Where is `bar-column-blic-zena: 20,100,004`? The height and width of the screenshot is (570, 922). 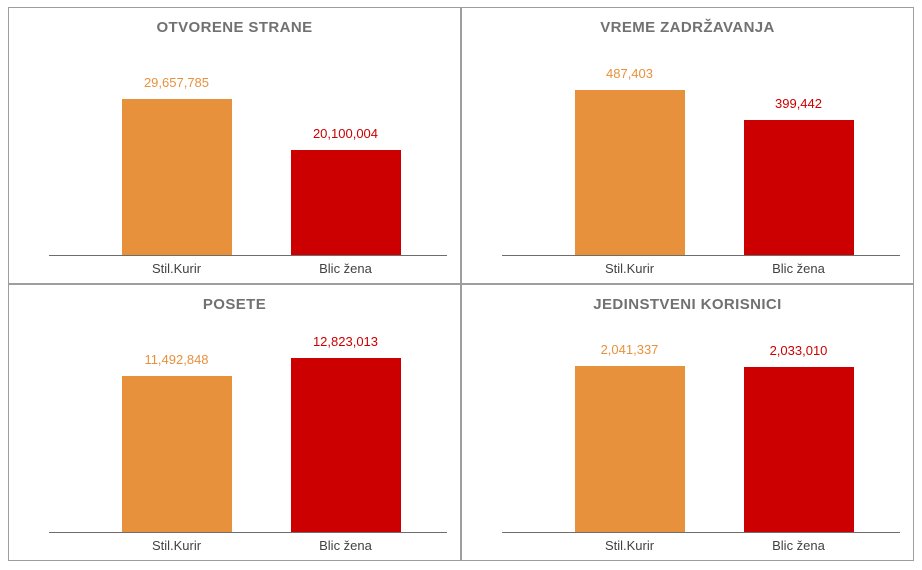 bar-column-blic-zena: 20,100,004 is located at coordinates (345, 190).